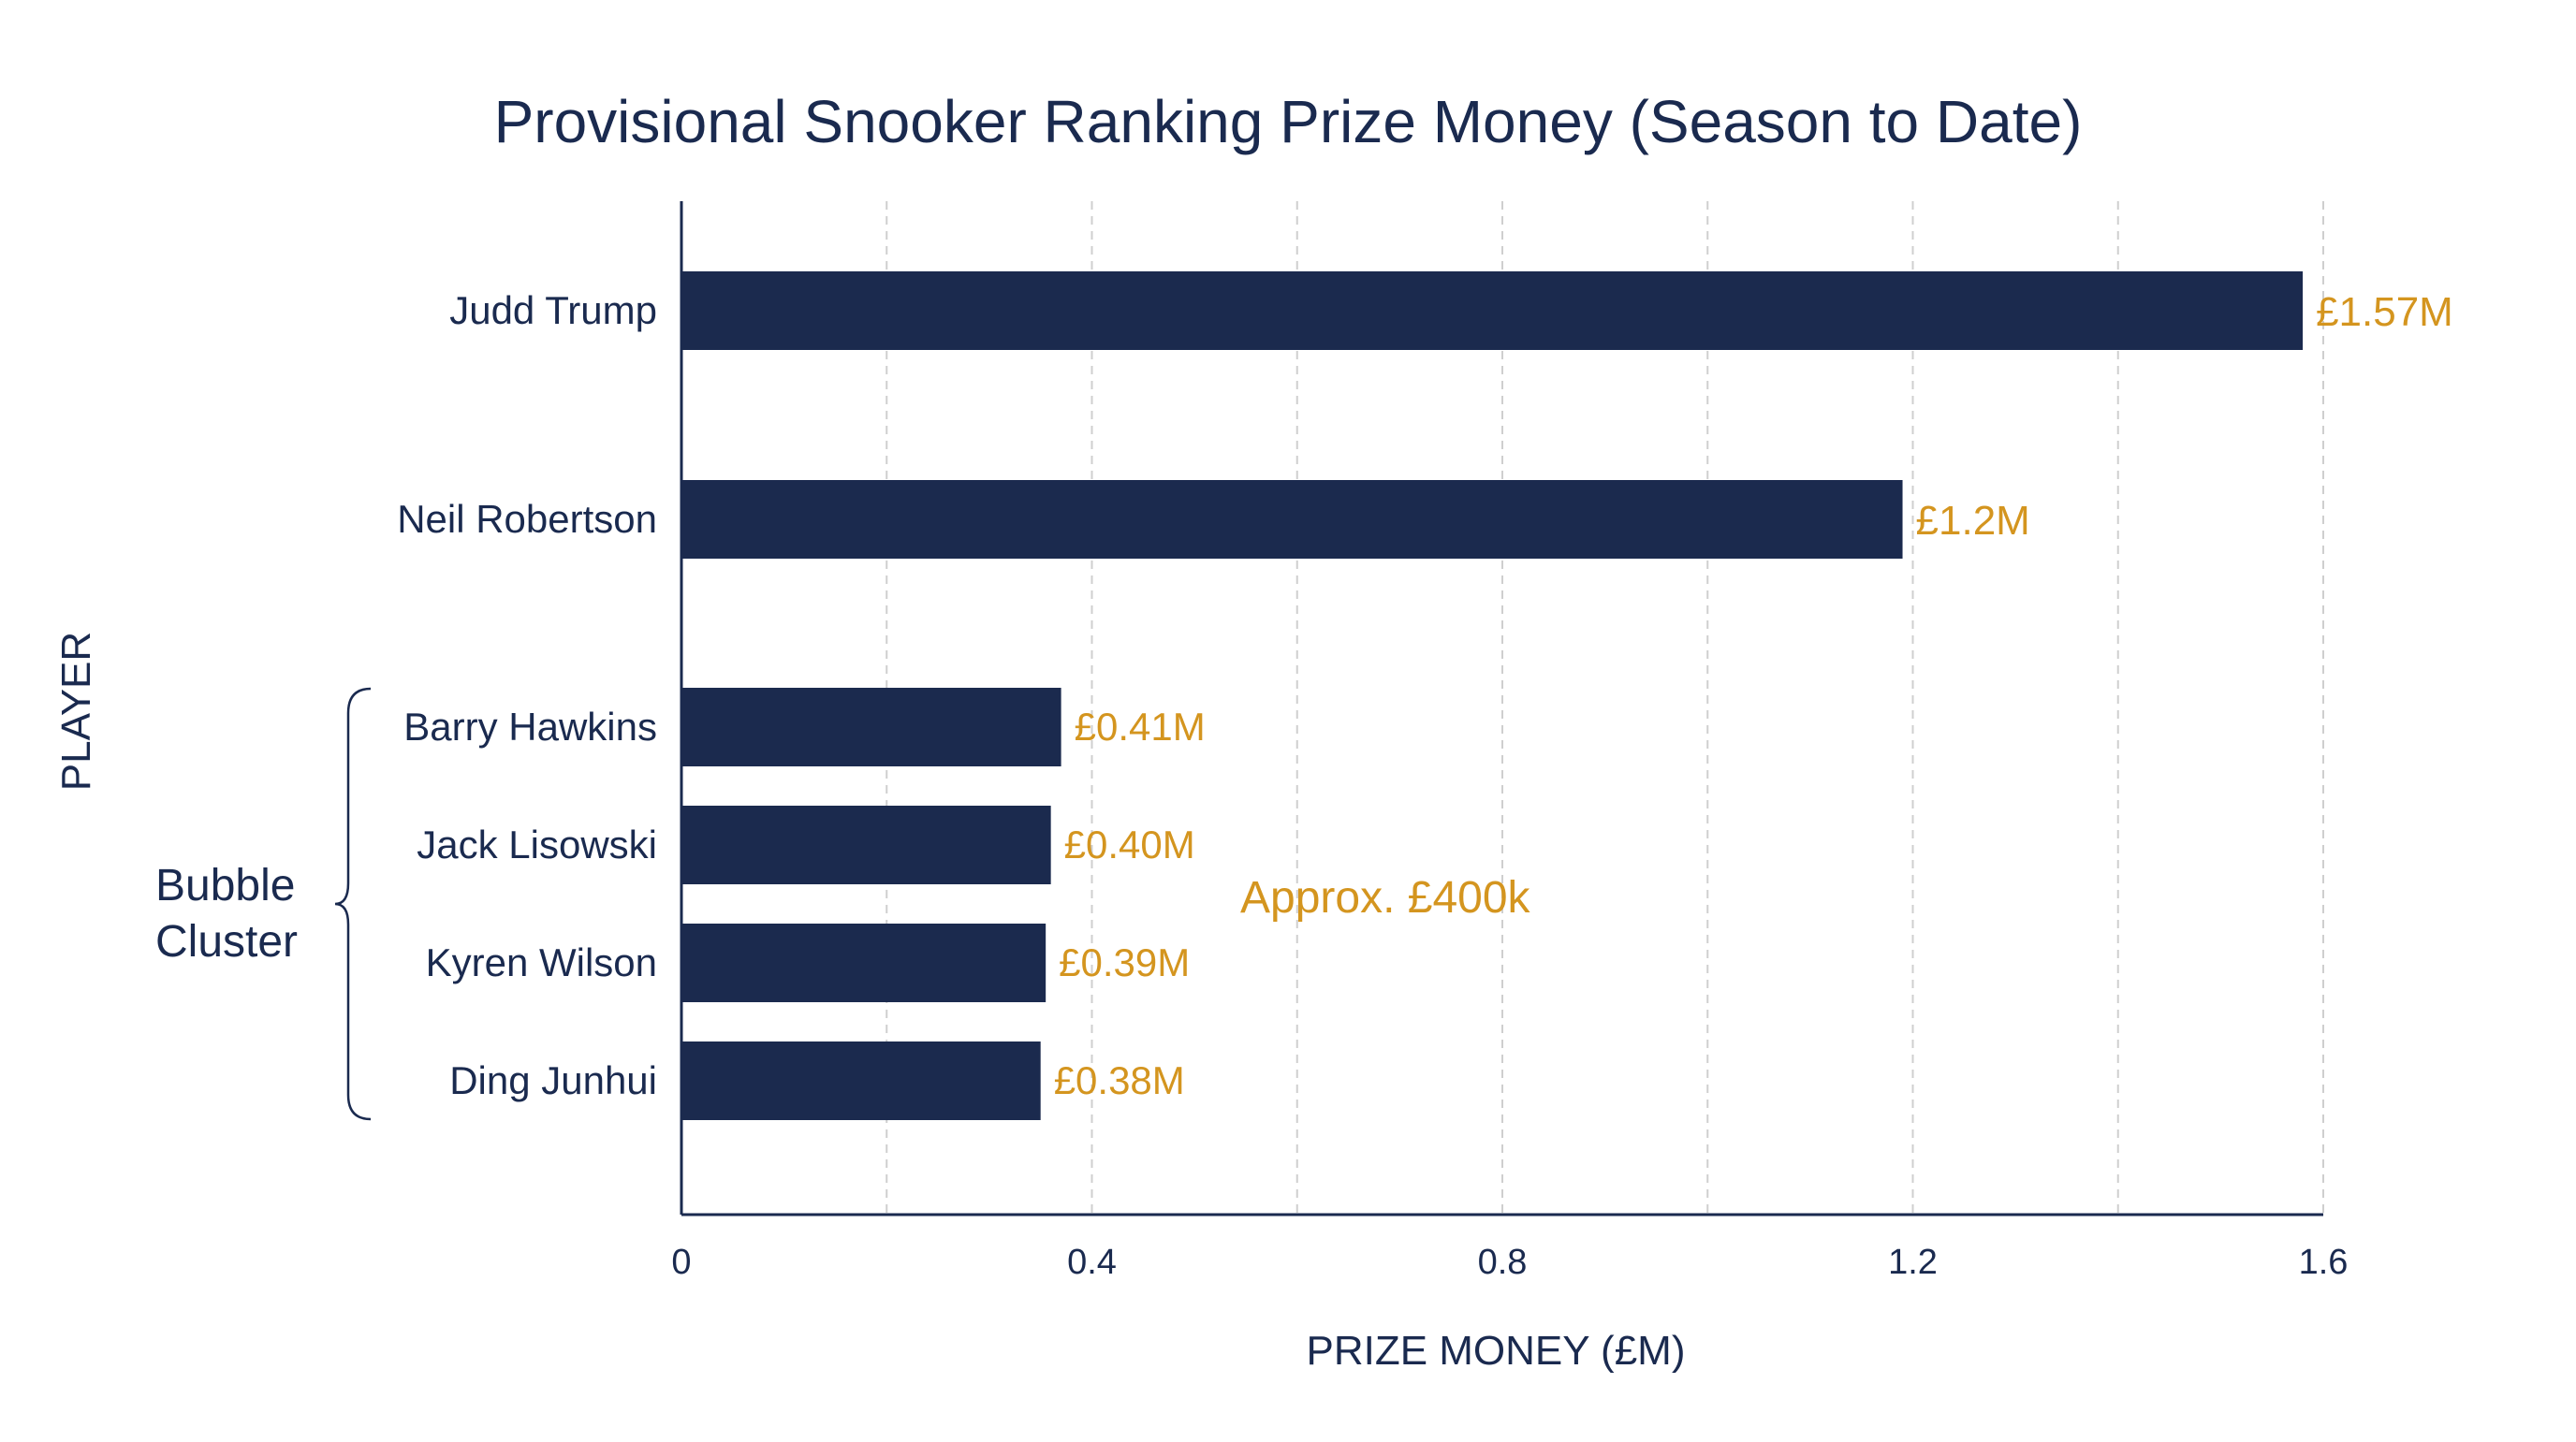 The width and height of the screenshot is (2576, 1442). I want to click on group-brace, so click(353, 904).